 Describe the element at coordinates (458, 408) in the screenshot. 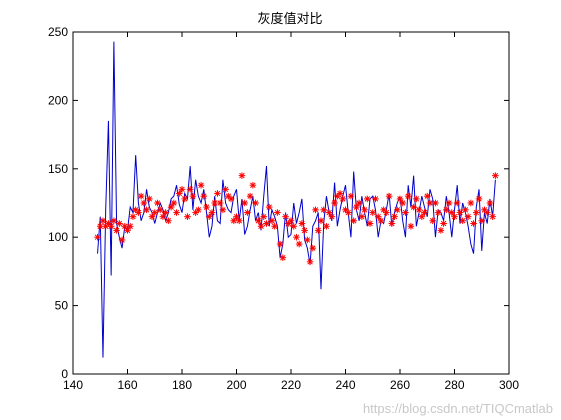

I see `watermark: https://blog.csdn.net/TIQCmatlab` at that location.